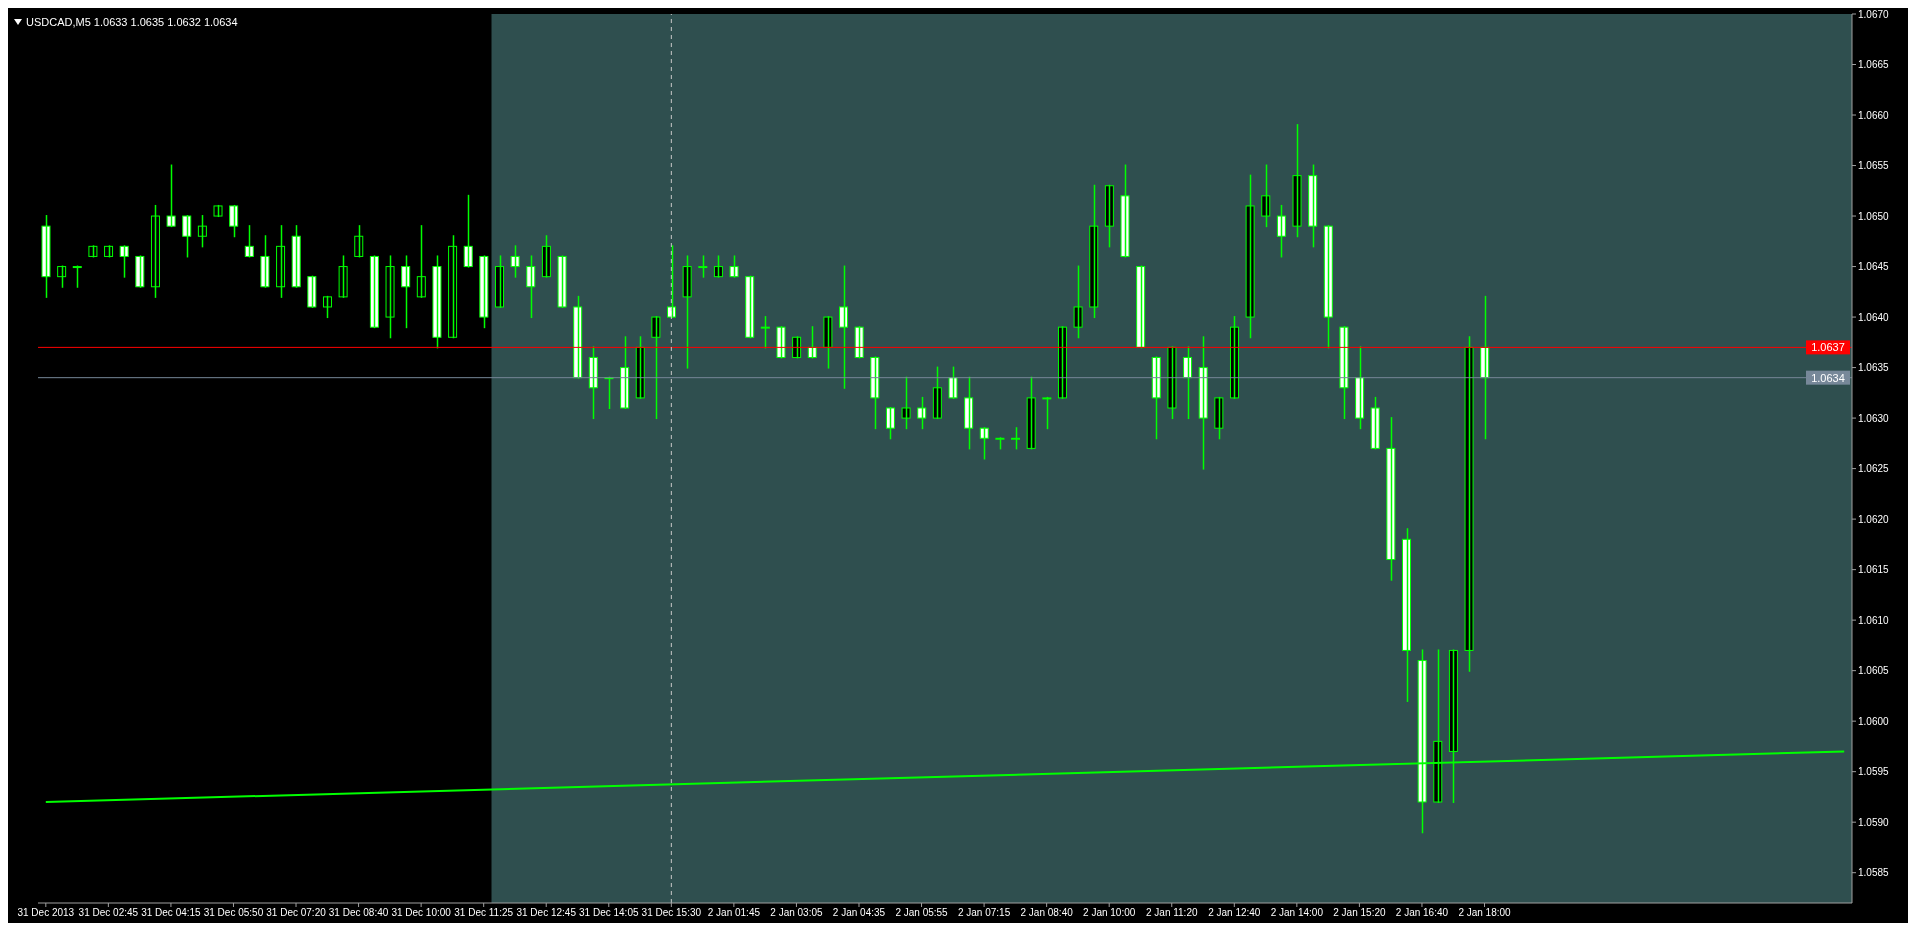  I want to click on x-tick-label: 2 Jan 18:00, so click(1485, 913).